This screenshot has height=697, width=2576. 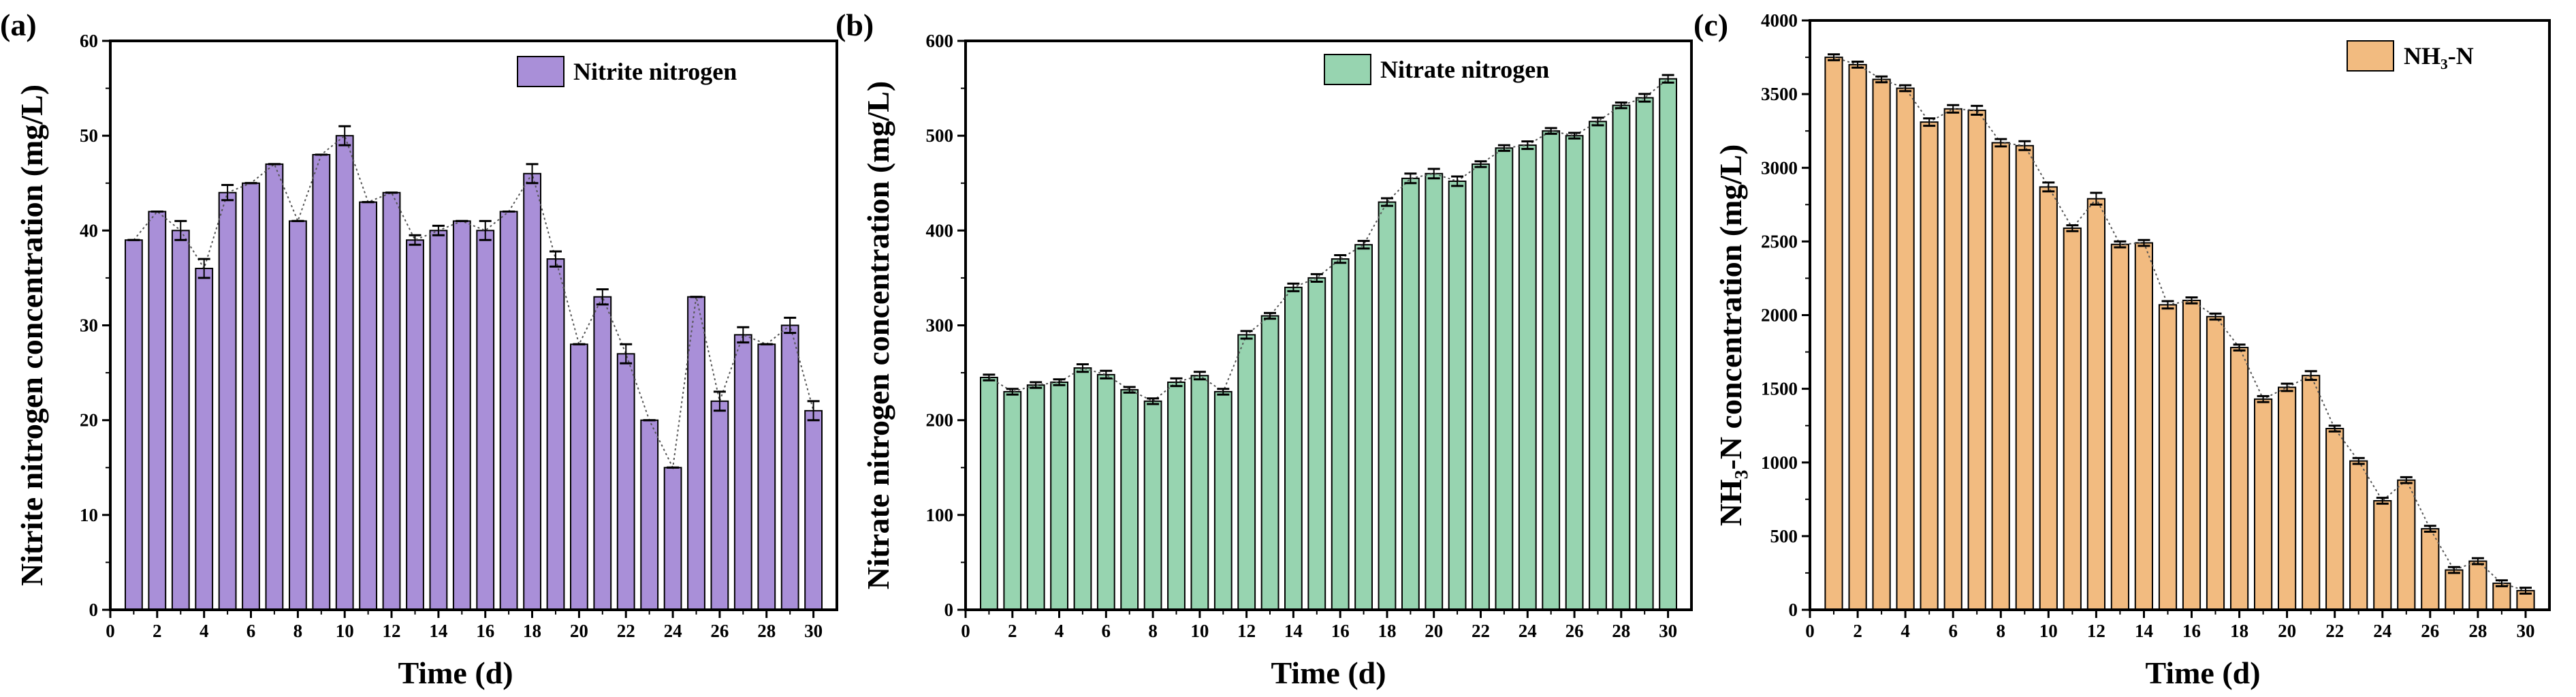 What do you see at coordinates (1059, 631) in the screenshot?
I see `panel-b-x-tick-label: 4` at bounding box center [1059, 631].